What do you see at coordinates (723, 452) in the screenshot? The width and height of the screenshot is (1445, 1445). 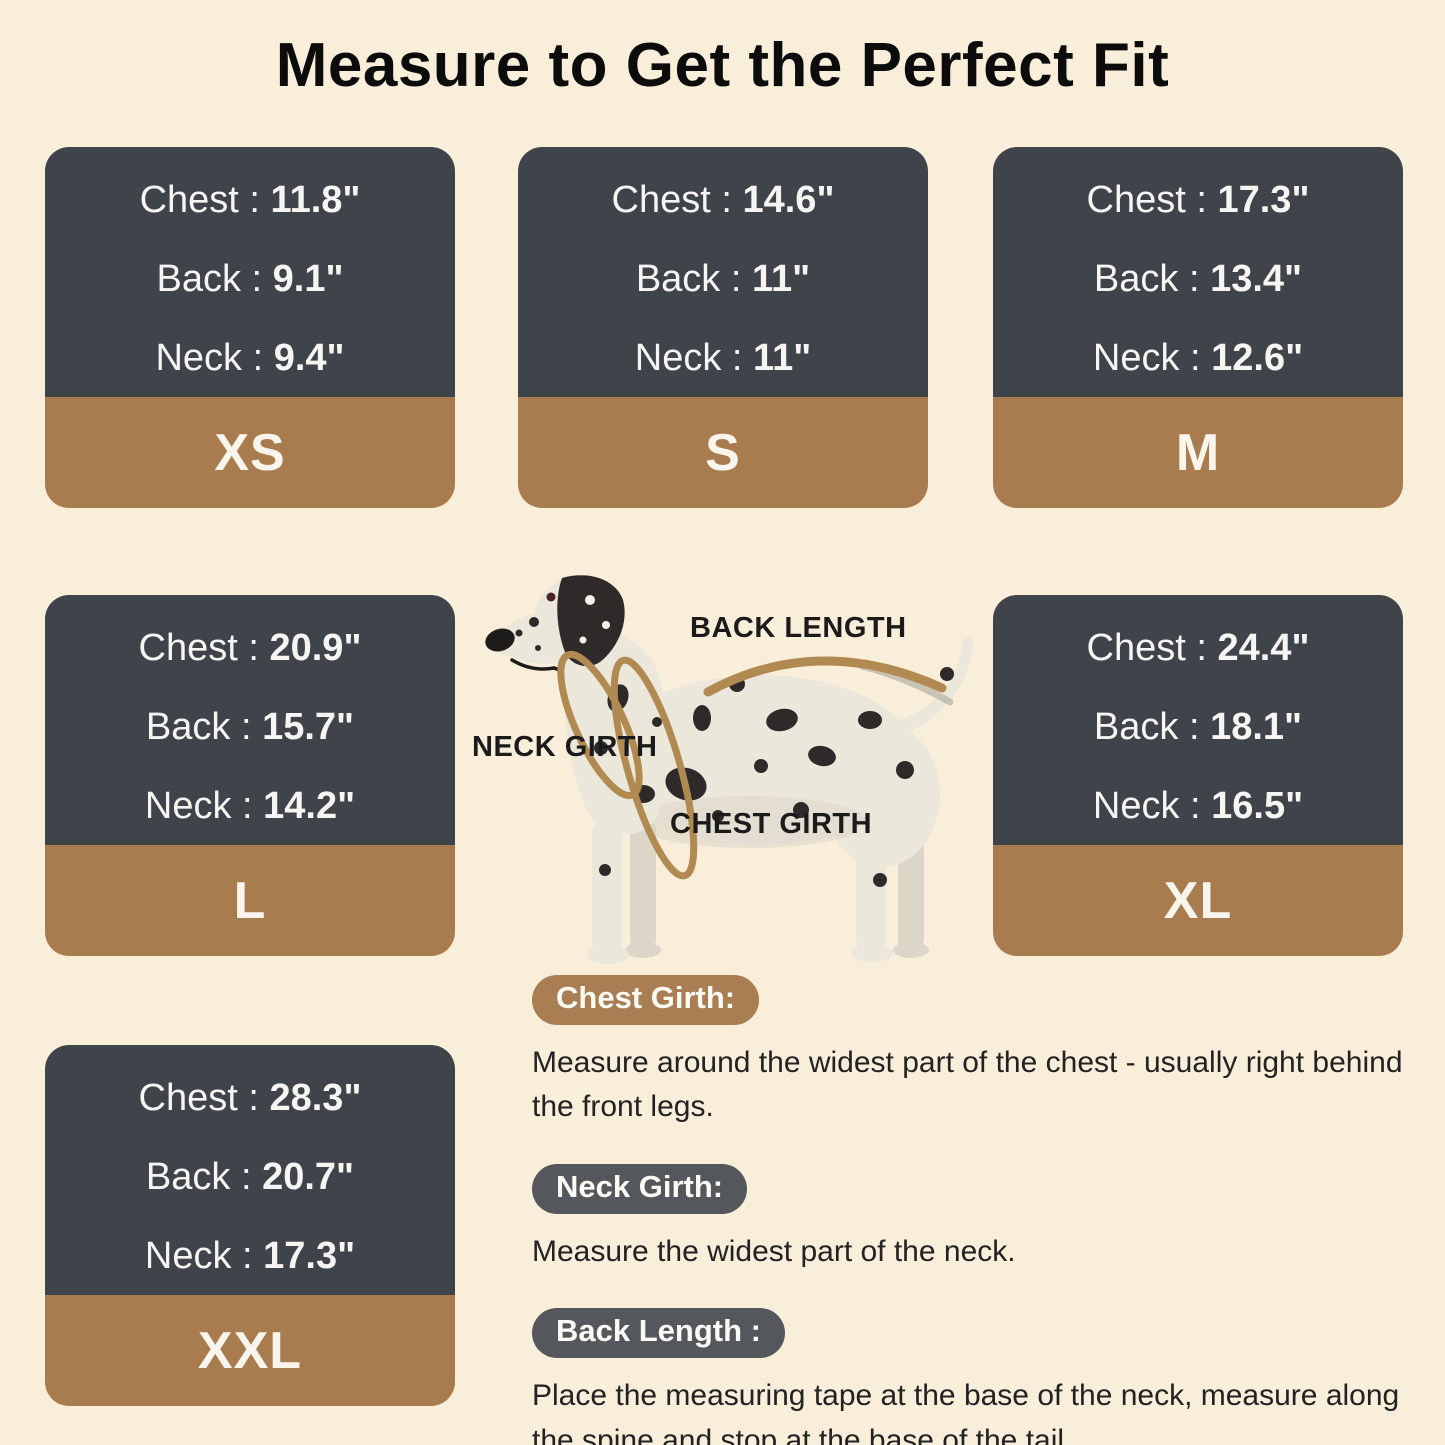 I see `size-card-size-label: S` at bounding box center [723, 452].